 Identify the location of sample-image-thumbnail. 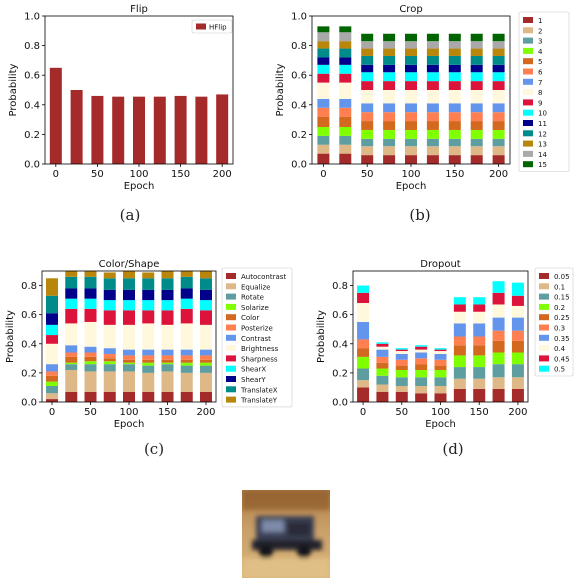
(286, 534).